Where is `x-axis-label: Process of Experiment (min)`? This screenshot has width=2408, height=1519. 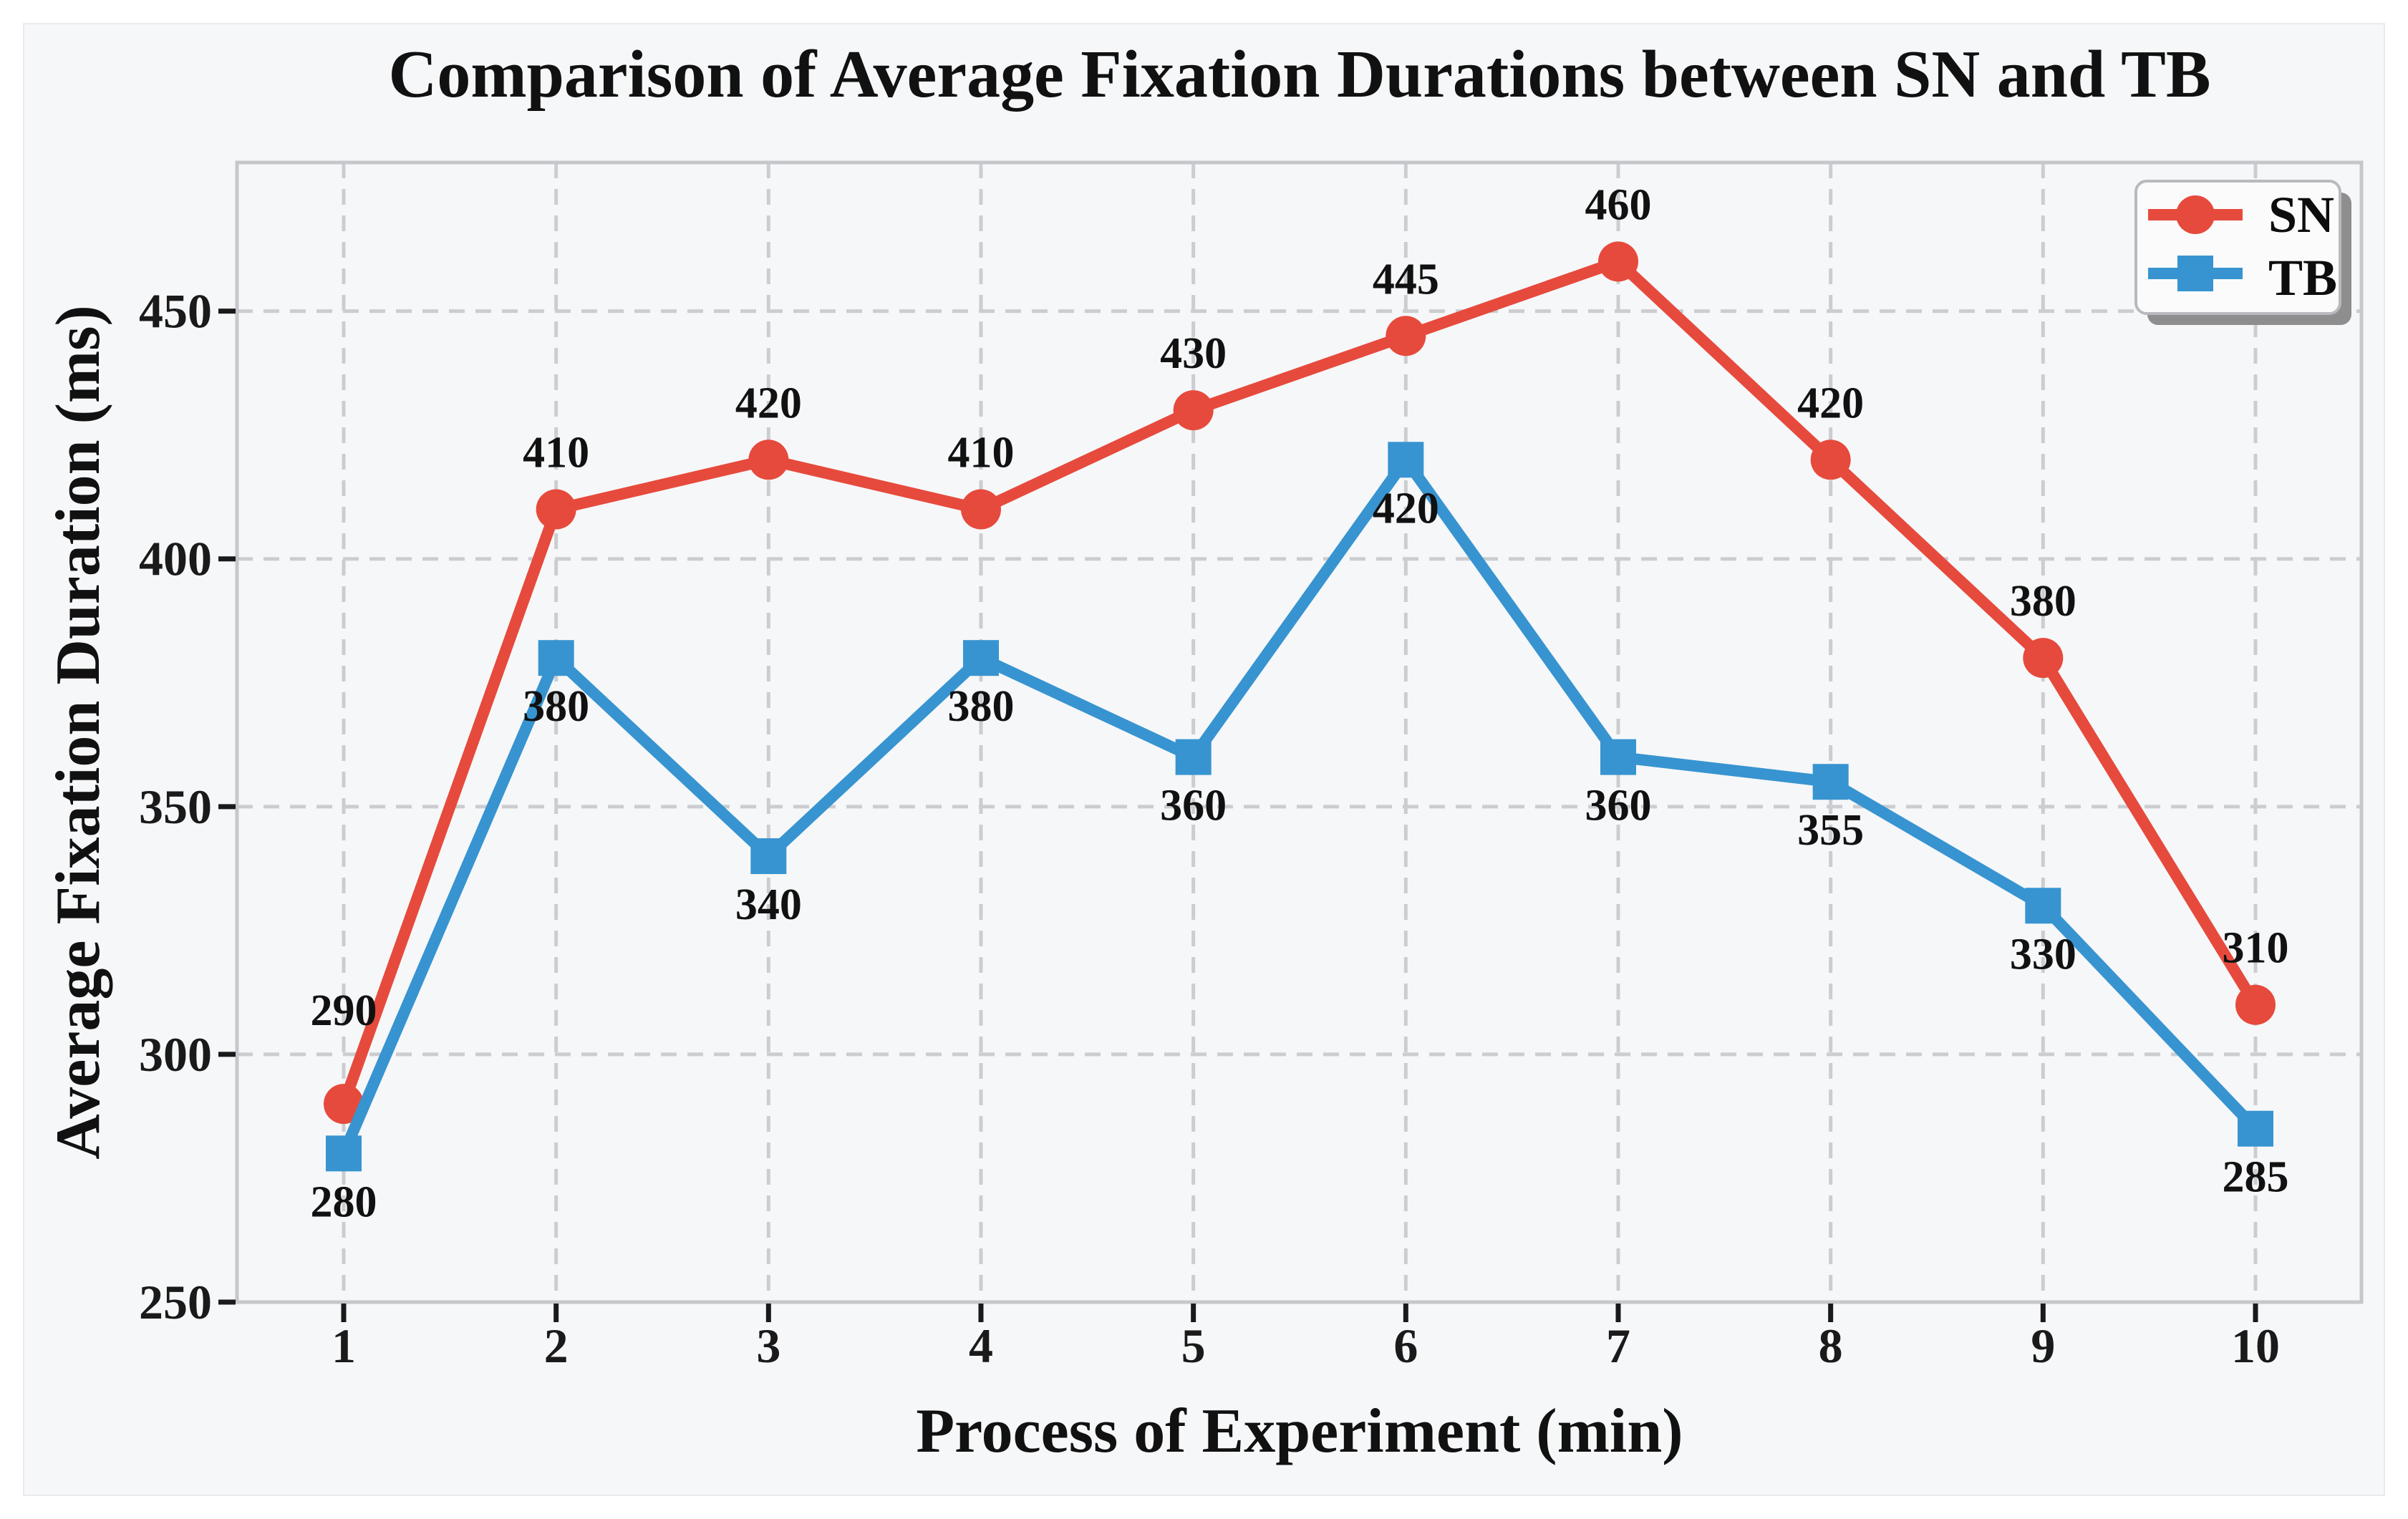
x-axis-label: Process of Experiment (min) is located at coordinates (1299, 1431).